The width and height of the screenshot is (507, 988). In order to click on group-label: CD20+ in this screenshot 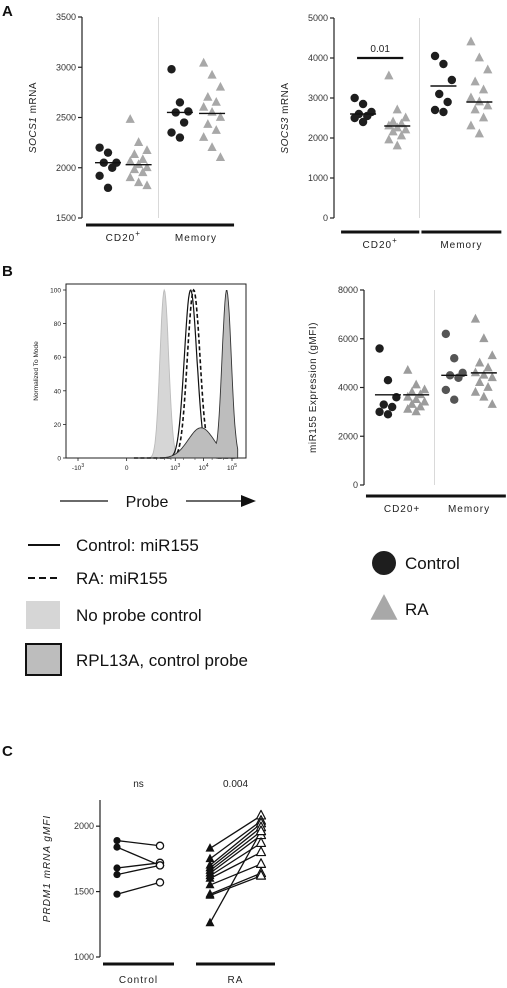, I will do `click(123, 236)`.